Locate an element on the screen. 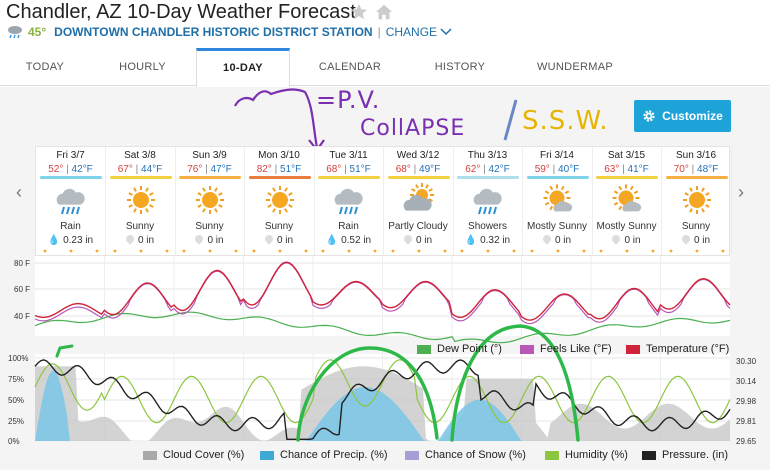  day-precip: 💧 0.52 in is located at coordinates (348, 240).